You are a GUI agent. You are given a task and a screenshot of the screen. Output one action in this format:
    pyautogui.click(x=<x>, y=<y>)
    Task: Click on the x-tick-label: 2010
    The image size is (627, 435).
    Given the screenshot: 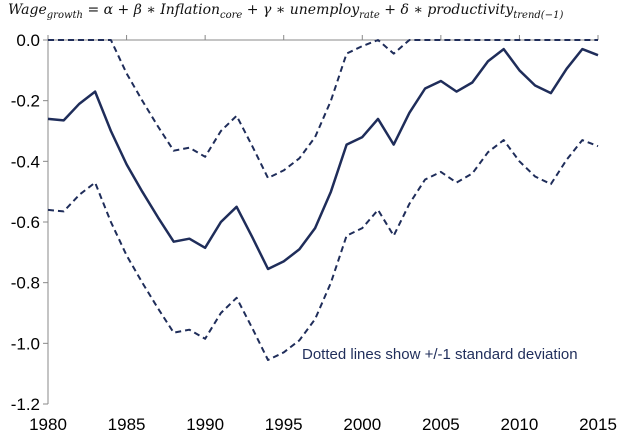 What is the action you would take?
    pyautogui.click(x=520, y=424)
    